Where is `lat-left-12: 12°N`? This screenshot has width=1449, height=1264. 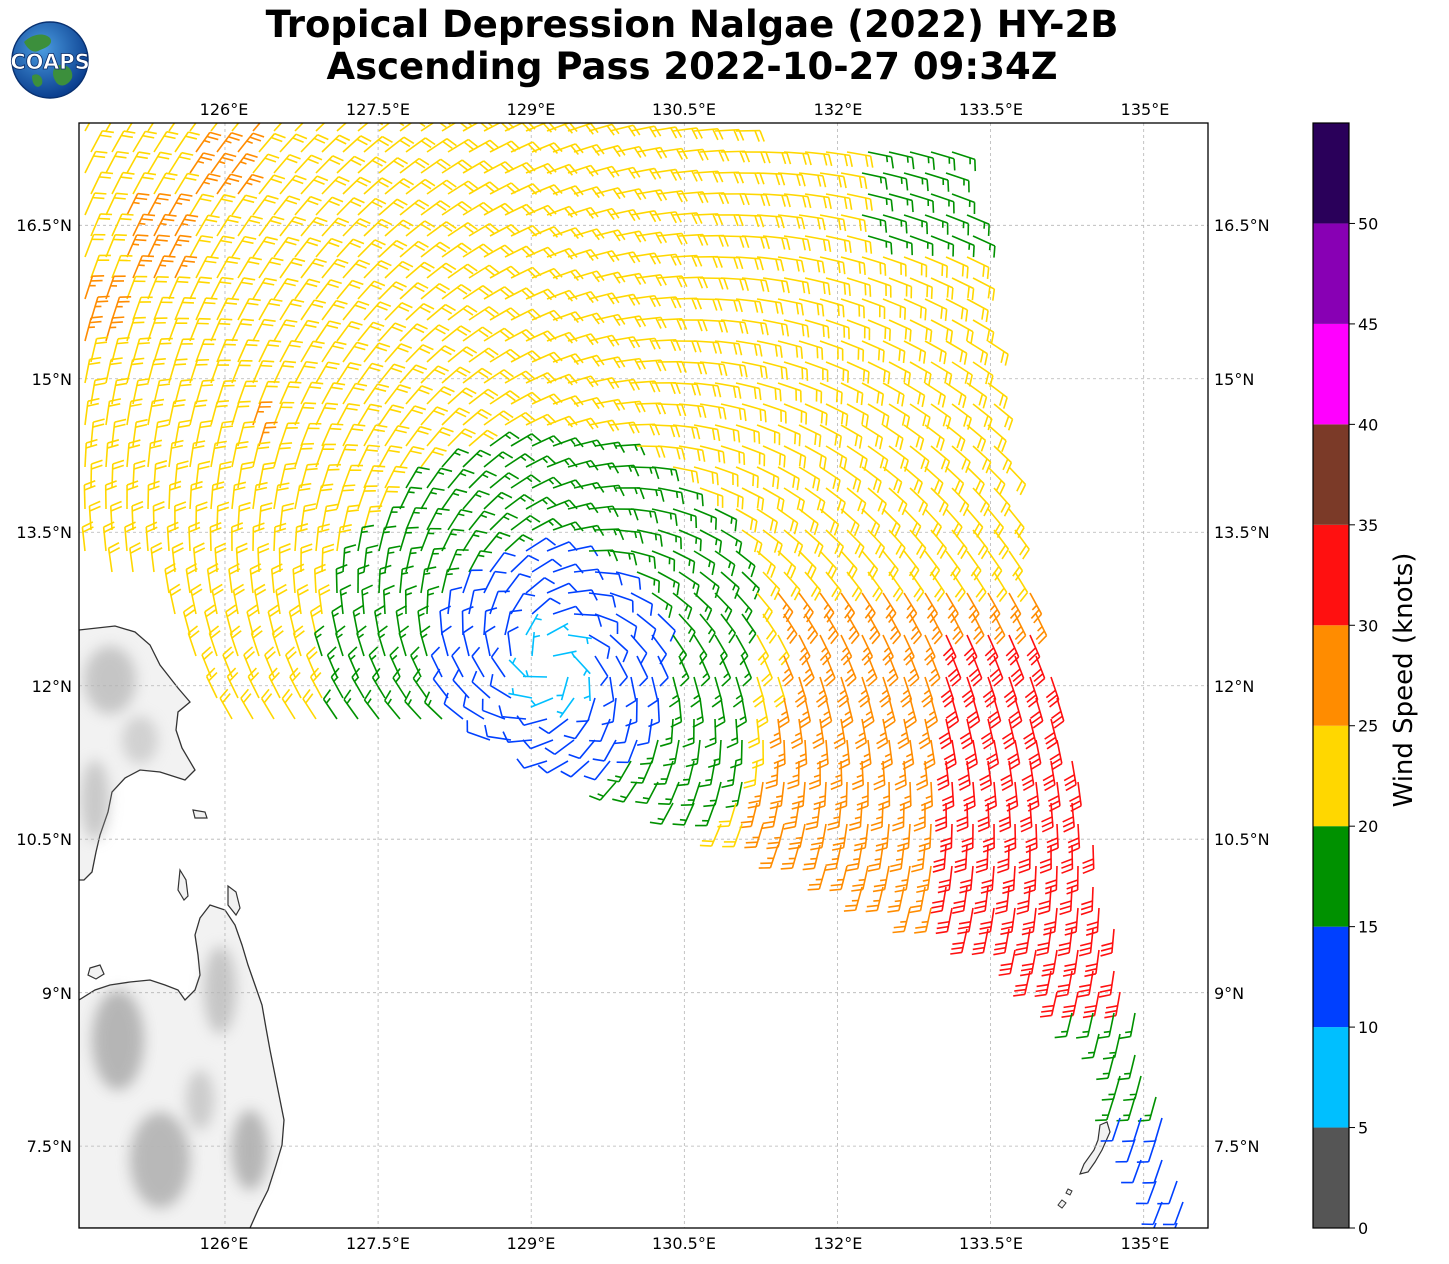
lat-left-12: 12°N is located at coordinates (52, 686).